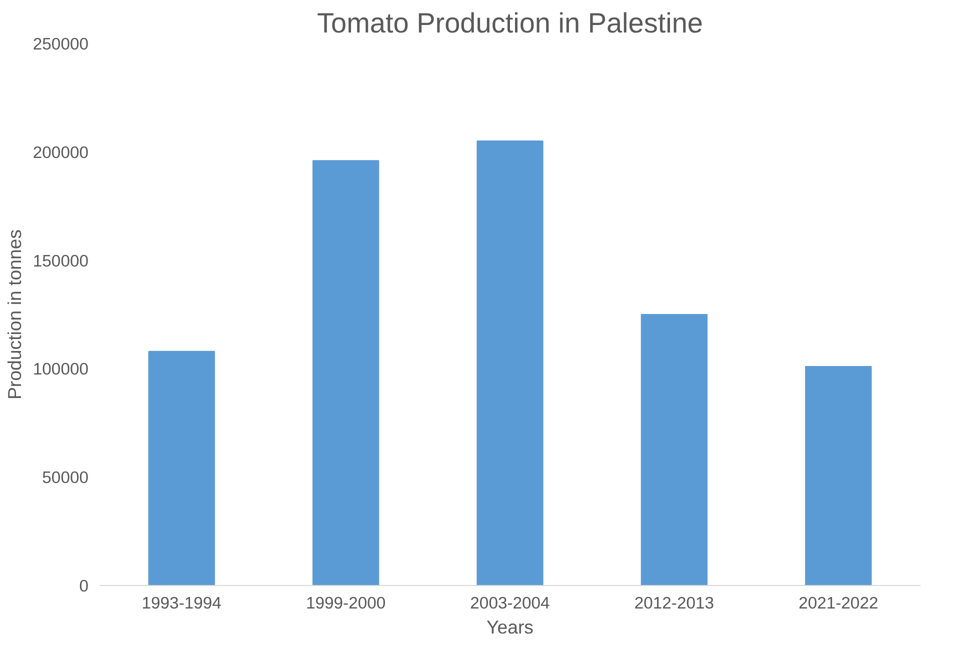 The image size is (960, 647). I want to click on x-axis-title: Years, so click(510, 627).